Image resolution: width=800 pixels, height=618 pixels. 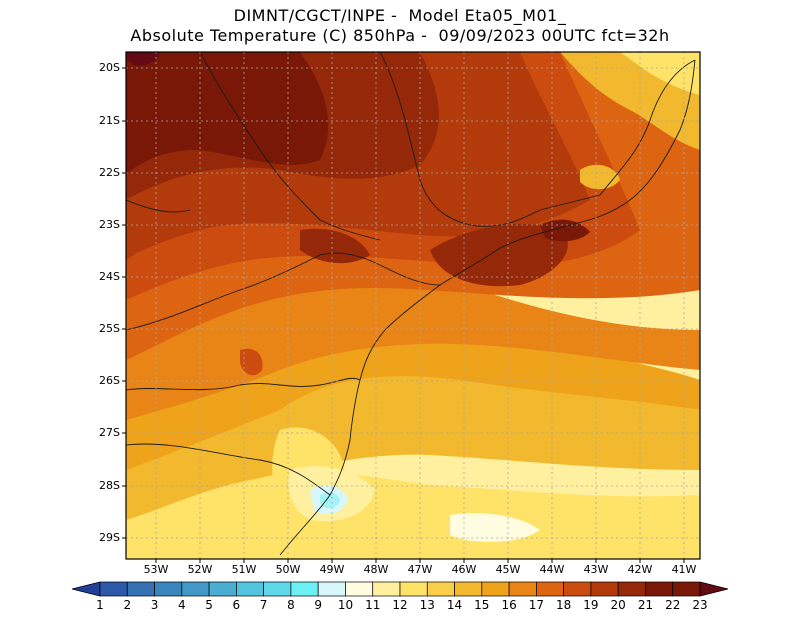 I want to click on lon-label: 52W, so click(x=200, y=569).